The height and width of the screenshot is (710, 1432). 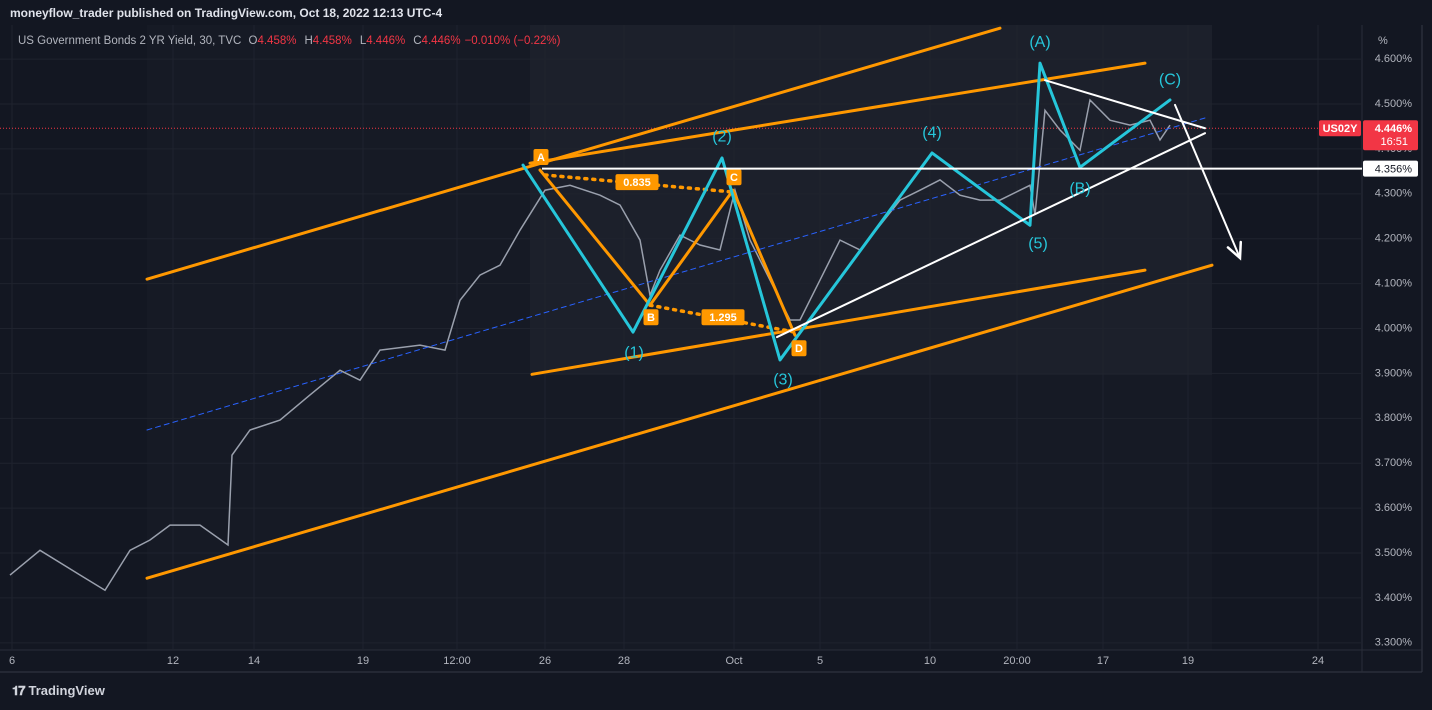 I want to click on arrow-head, so click(x=1234, y=250).